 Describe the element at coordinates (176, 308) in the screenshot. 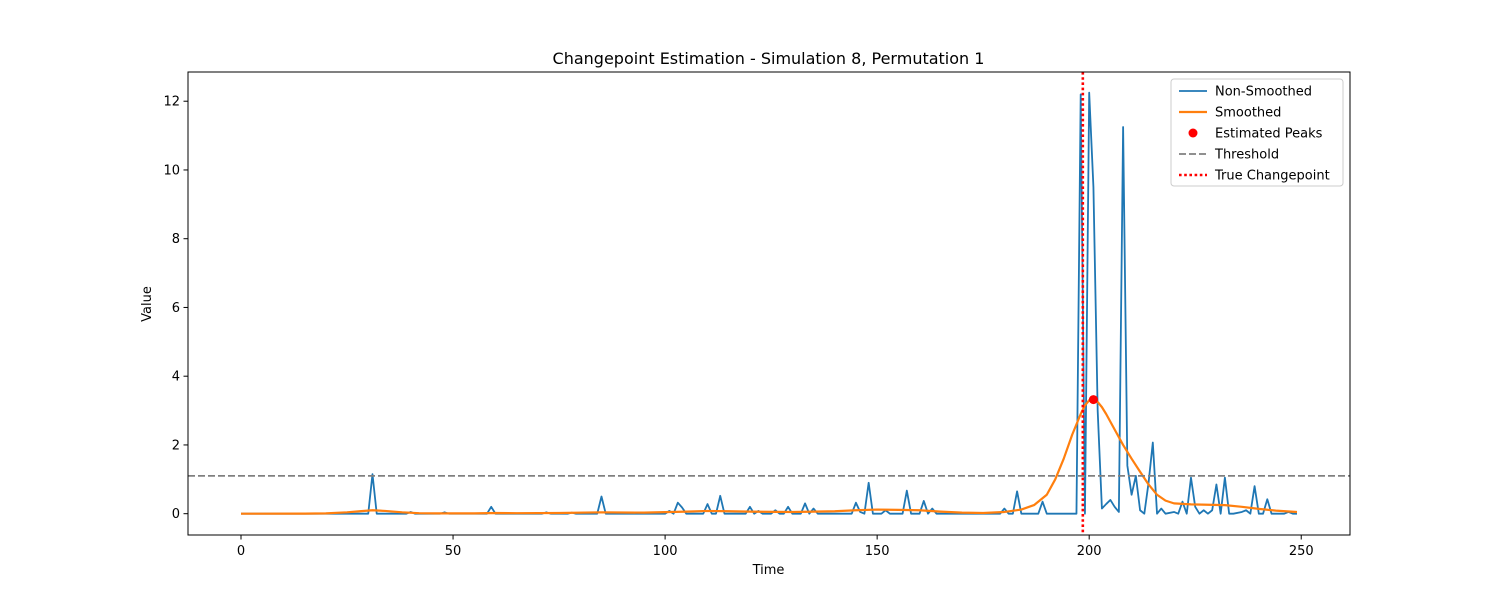

I see `y-tick-label: 6` at that location.